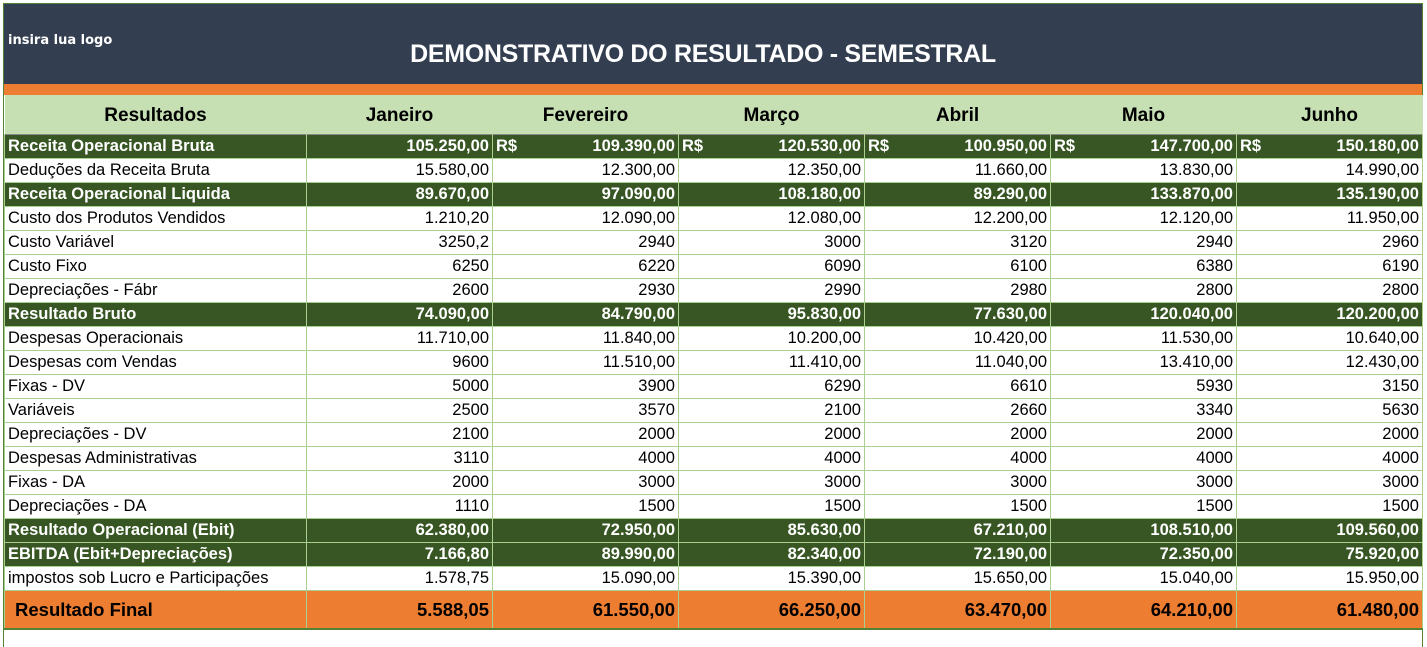 The width and height of the screenshot is (1427, 647). I want to click on value-cell: 11.040,00, so click(957, 362).